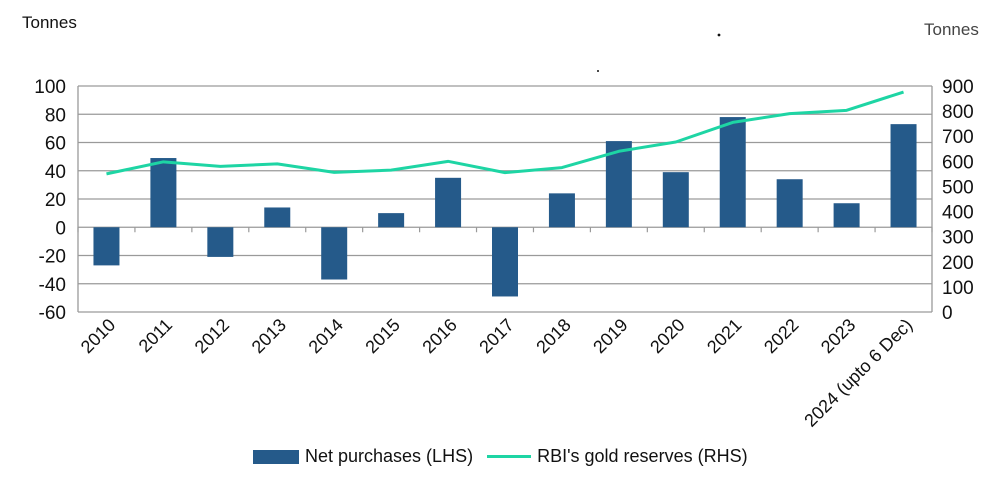 This screenshot has height=480, width=1000. What do you see at coordinates (958, 238) in the screenshot?
I see `y-right-tick-label: 300` at bounding box center [958, 238].